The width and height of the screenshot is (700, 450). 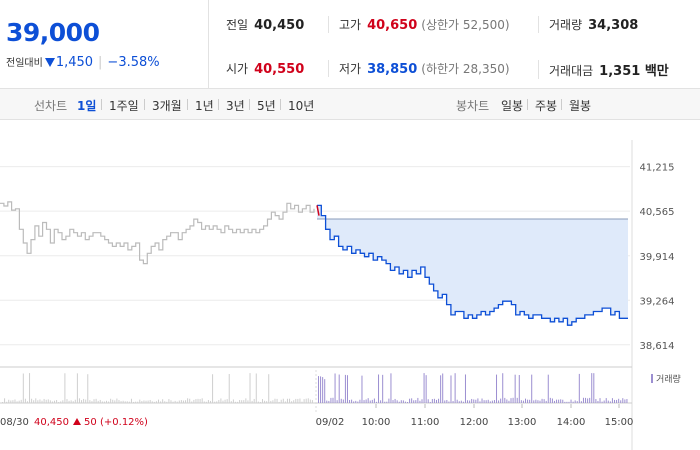 I want to click on stat-low: 저가 38,850 (하한가 28,350), so click(x=419, y=68).